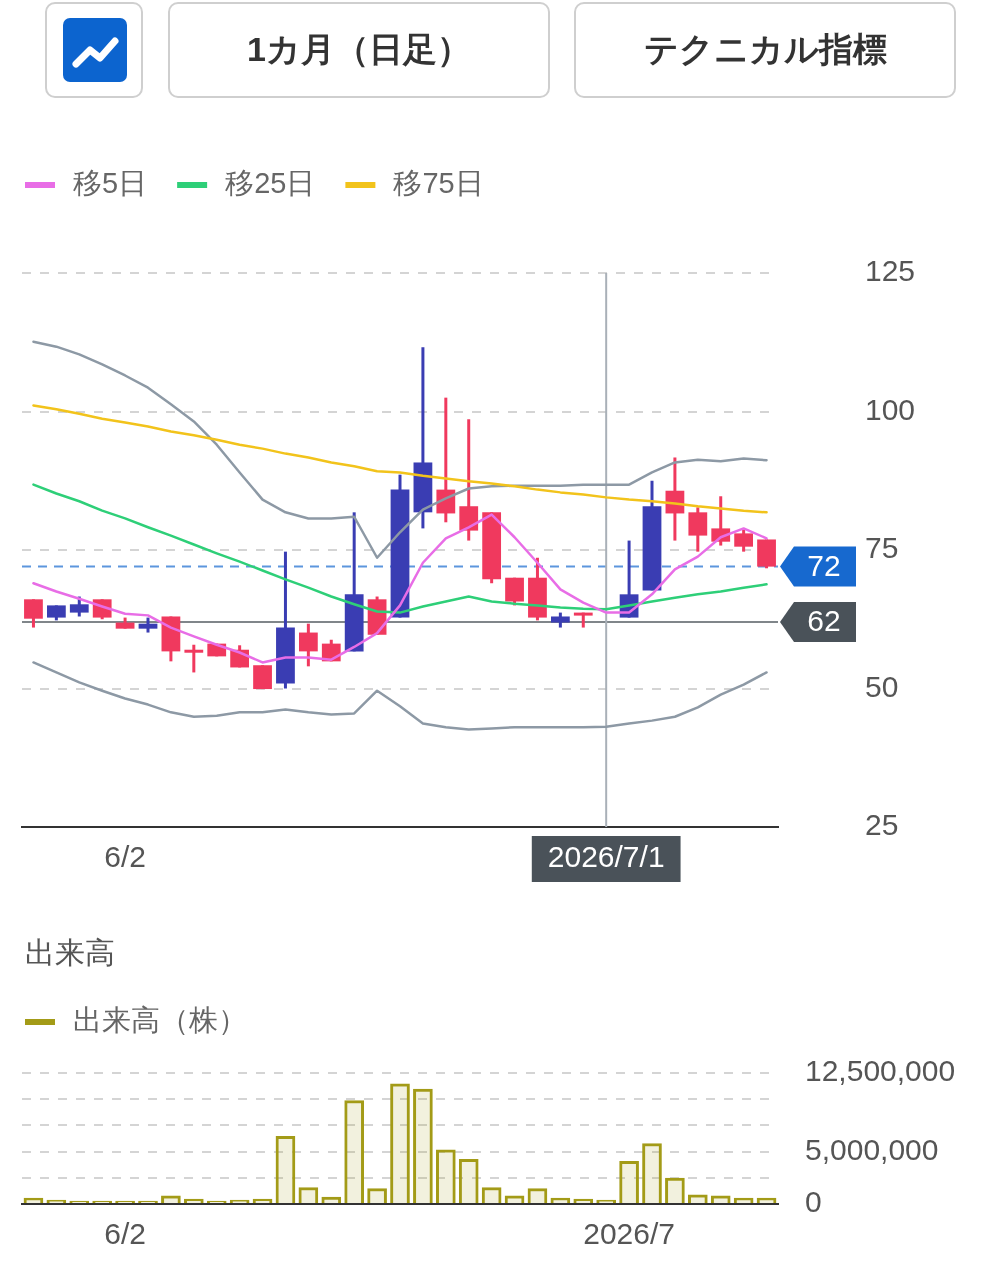 This screenshot has height=1280, width=1002. I want to click on ref-line-label: 72, so click(824, 565).